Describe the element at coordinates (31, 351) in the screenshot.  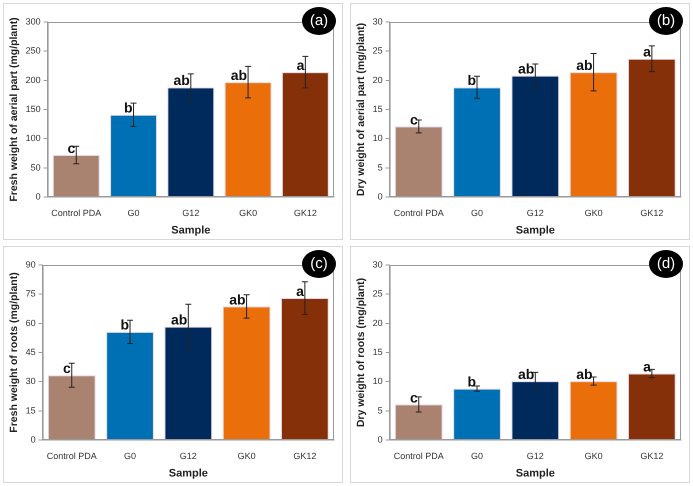
I see `y-tick-label: 45` at that location.